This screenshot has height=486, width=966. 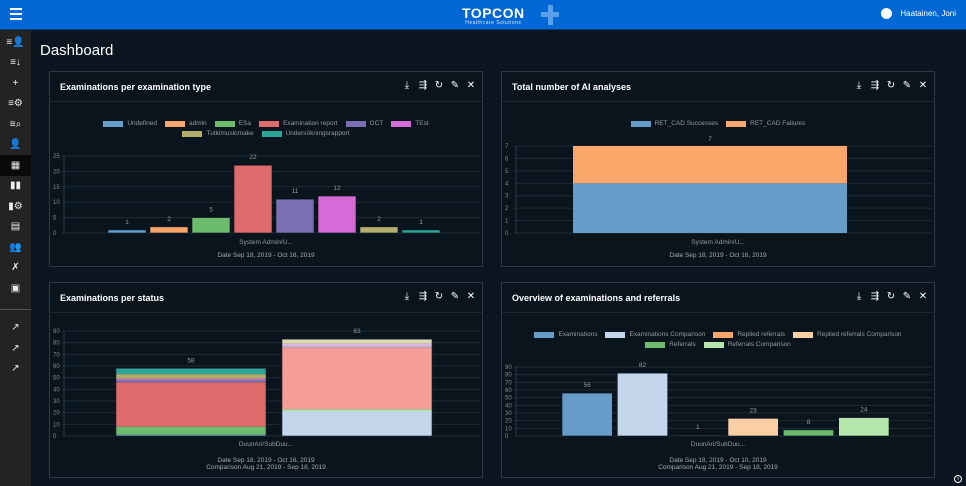 I want to click on legend-item: admin, so click(x=185, y=123).